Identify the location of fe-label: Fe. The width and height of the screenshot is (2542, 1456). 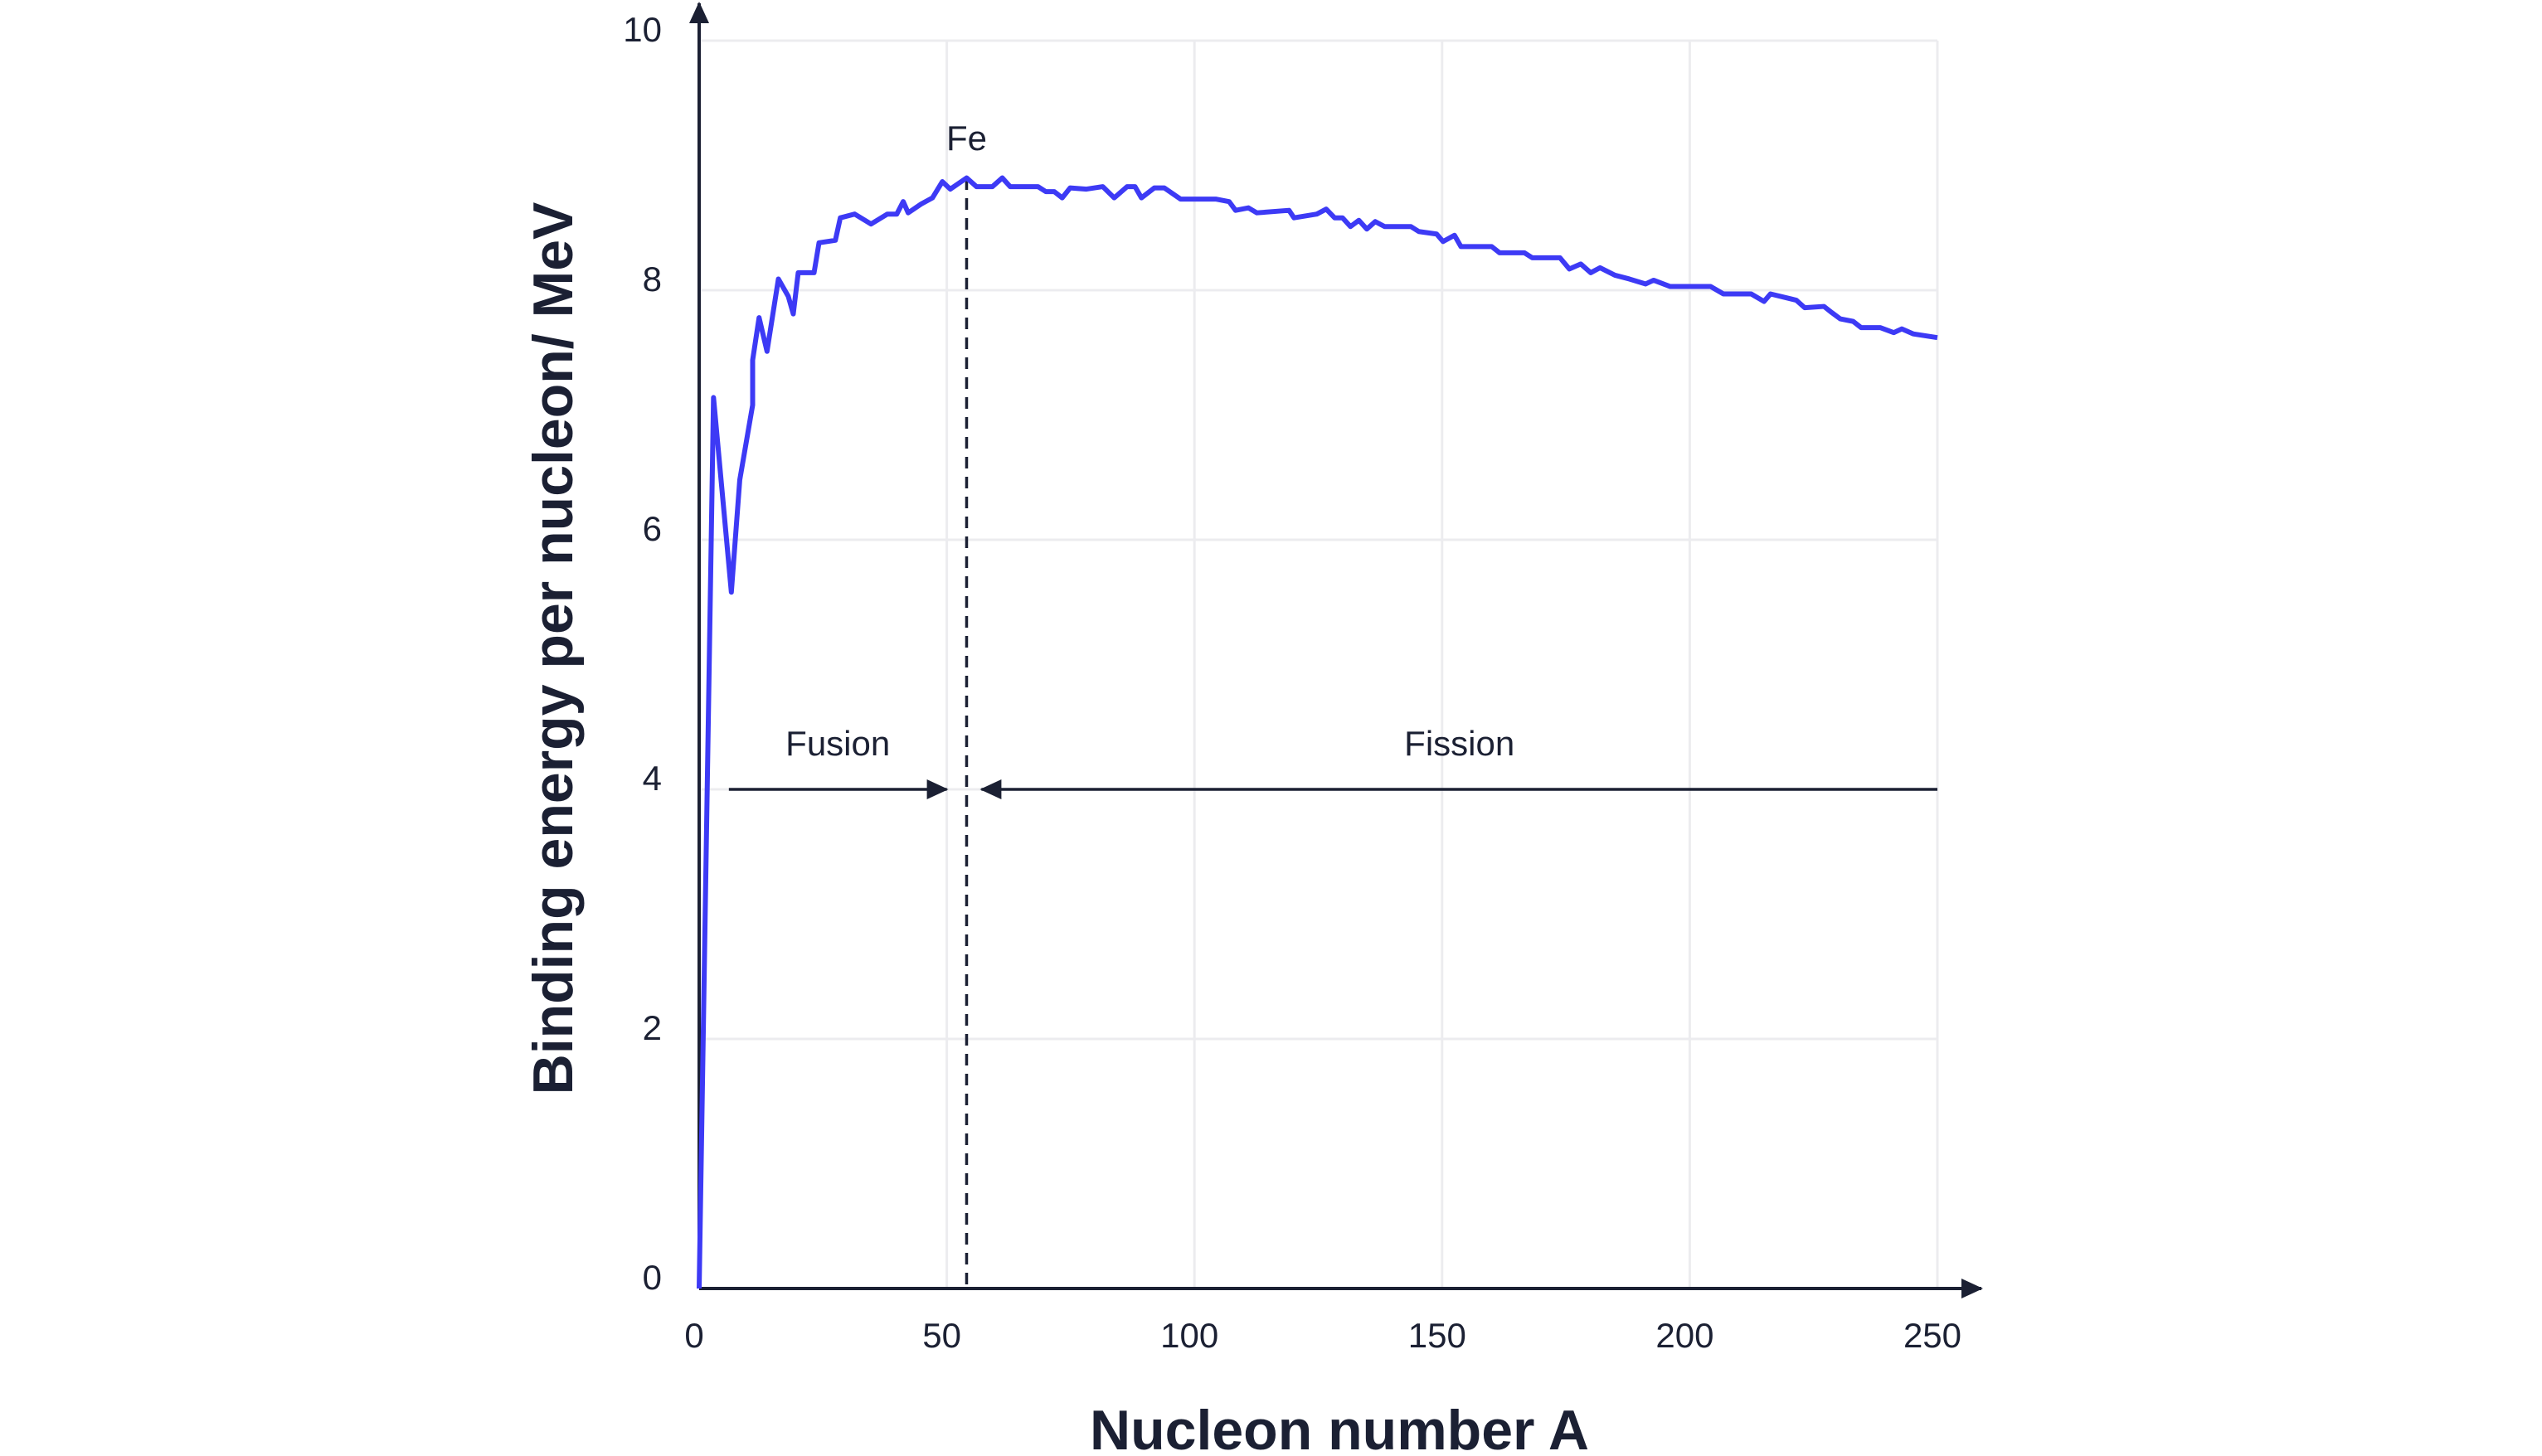
(967, 138).